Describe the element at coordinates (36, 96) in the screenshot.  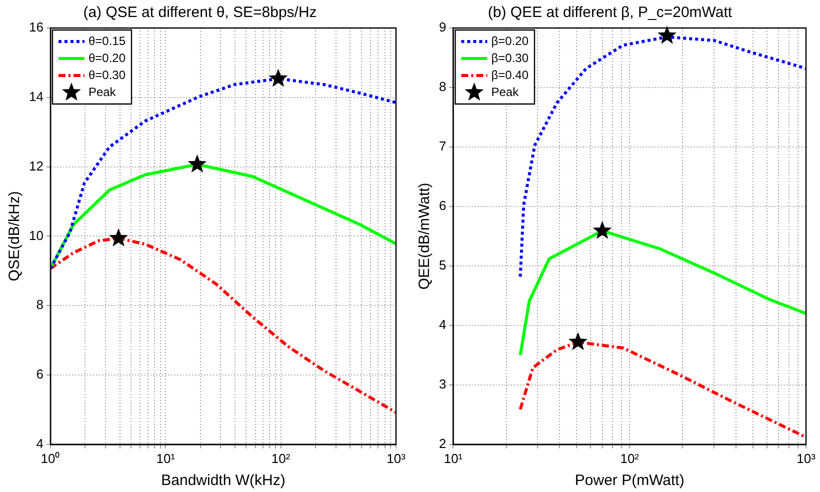
I see `y-tick-label: 14` at that location.